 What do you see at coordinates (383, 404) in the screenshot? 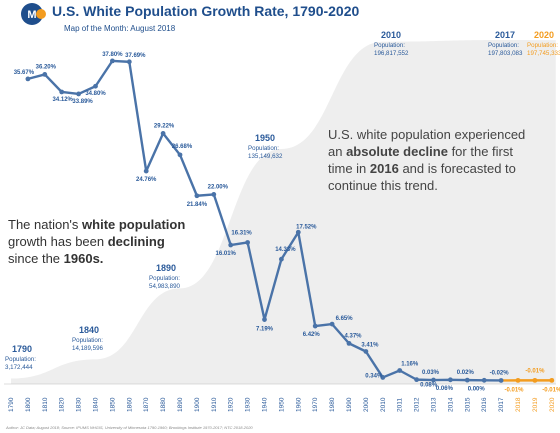
I see `x-tick-label: 2010` at bounding box center [383, 404].